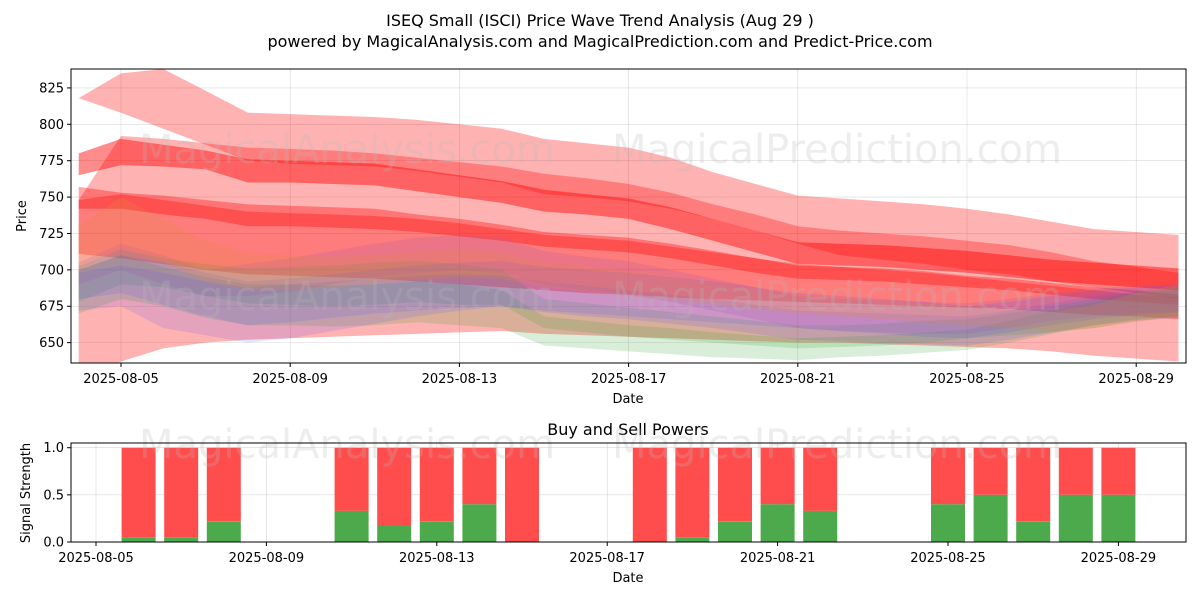 The width and height of the screenshot is (1200, 600). Describe the element at coordinates (51, 307) in the screenshot. I see `price-ytick-label: 675` at that location.